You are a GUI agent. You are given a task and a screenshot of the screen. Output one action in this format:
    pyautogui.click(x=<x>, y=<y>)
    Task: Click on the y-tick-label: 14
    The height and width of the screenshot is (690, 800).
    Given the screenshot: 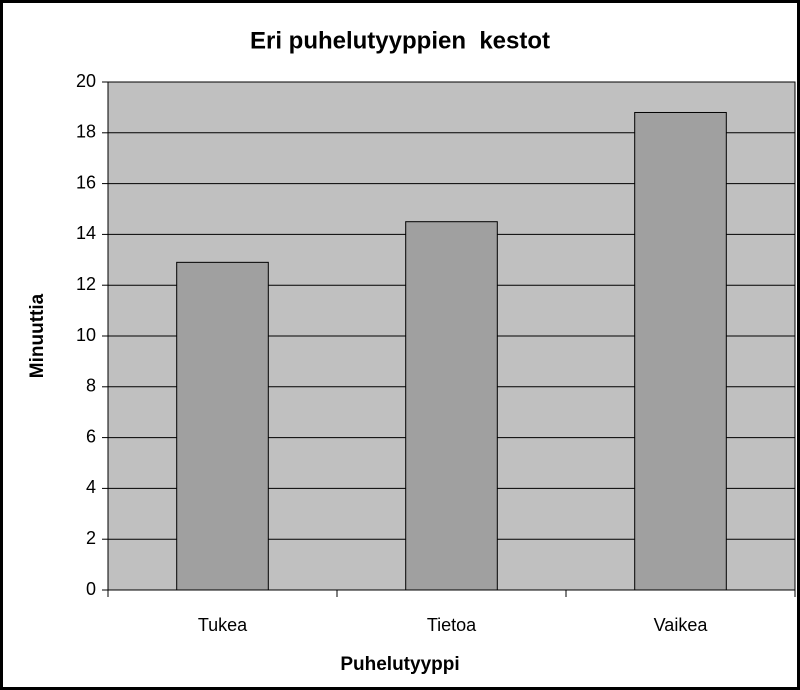 What is the action you would take?
    pyautogui.click(x=86, y=233)
    